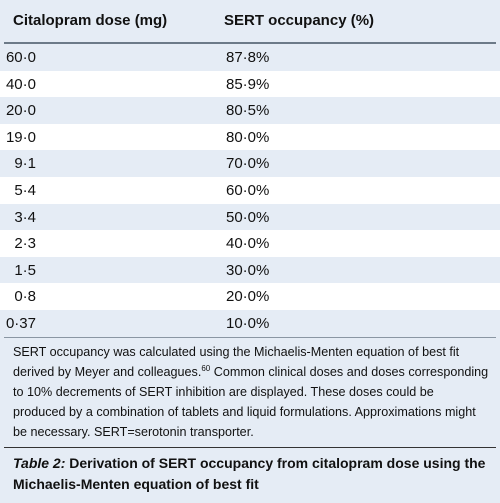 The height and width of the screenshot is (503, 500). What do you see at coordinates (206, 368) in the screenshot?
I see `footnote-reference: 60` at bounding box center [206, 368].